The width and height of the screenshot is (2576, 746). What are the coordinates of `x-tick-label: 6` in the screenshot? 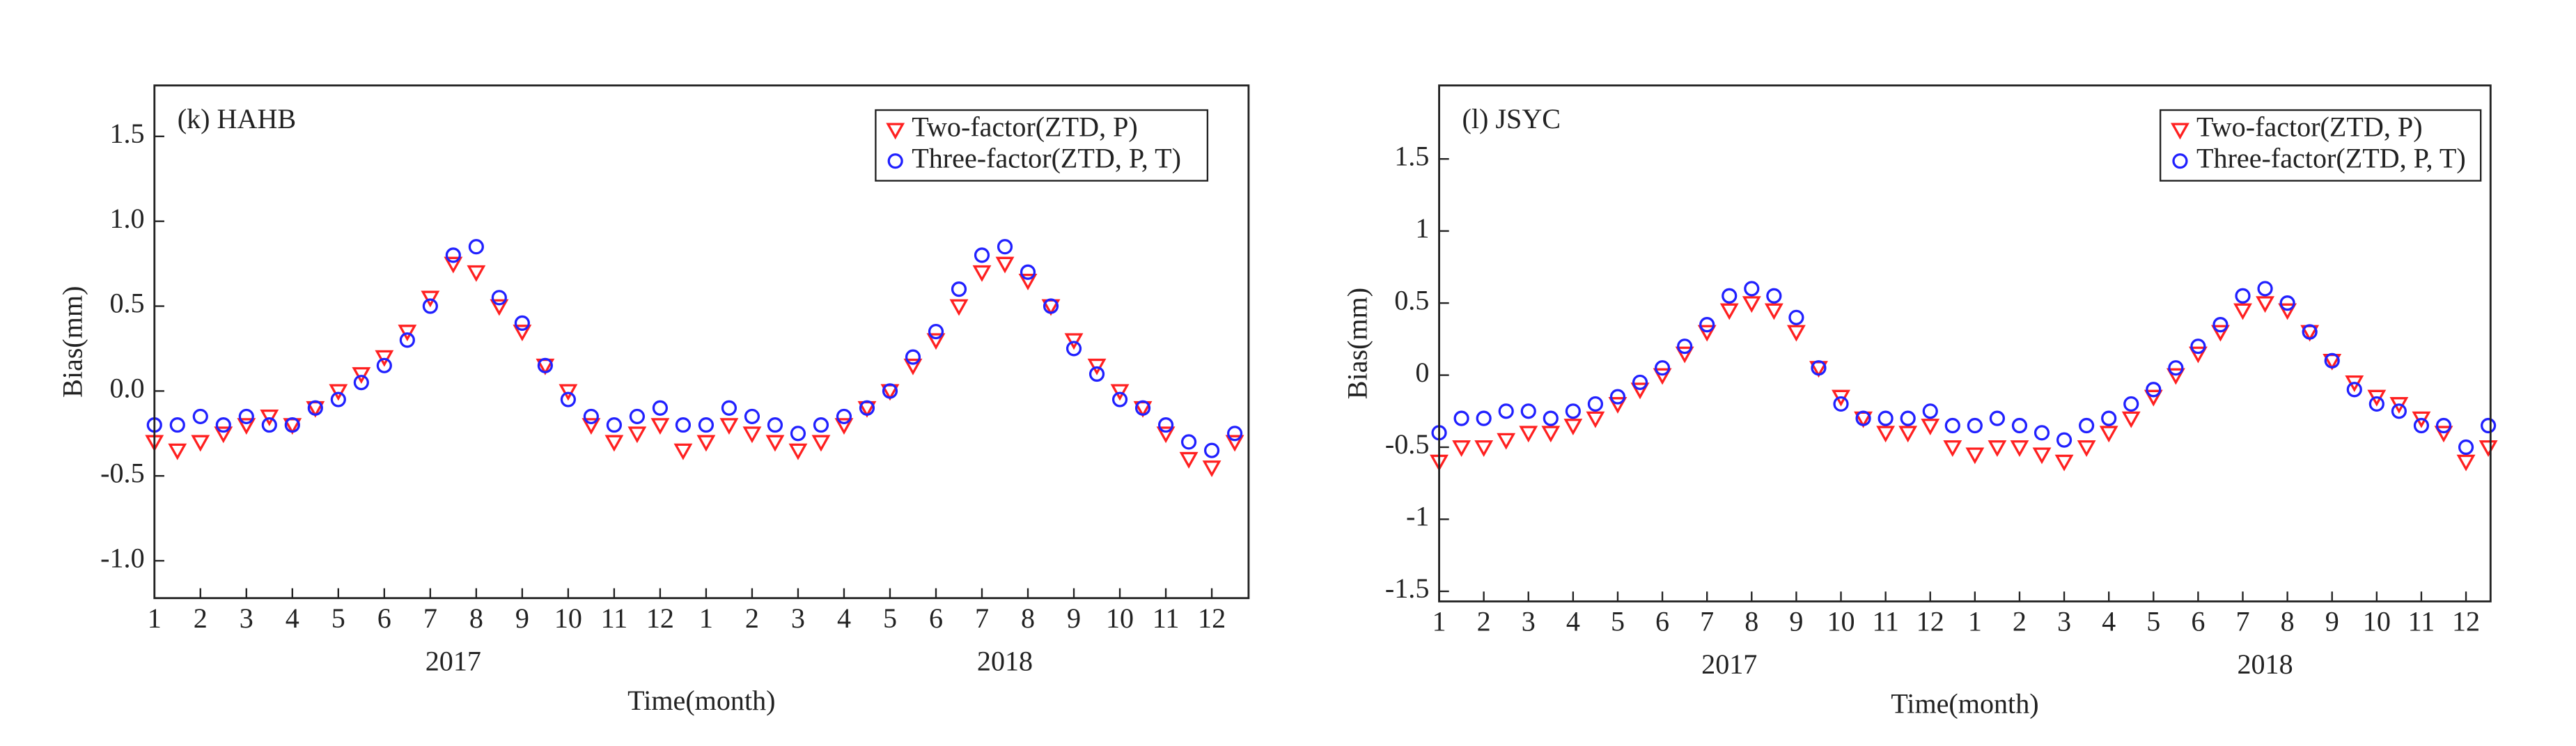 It's located at (1662, 621).